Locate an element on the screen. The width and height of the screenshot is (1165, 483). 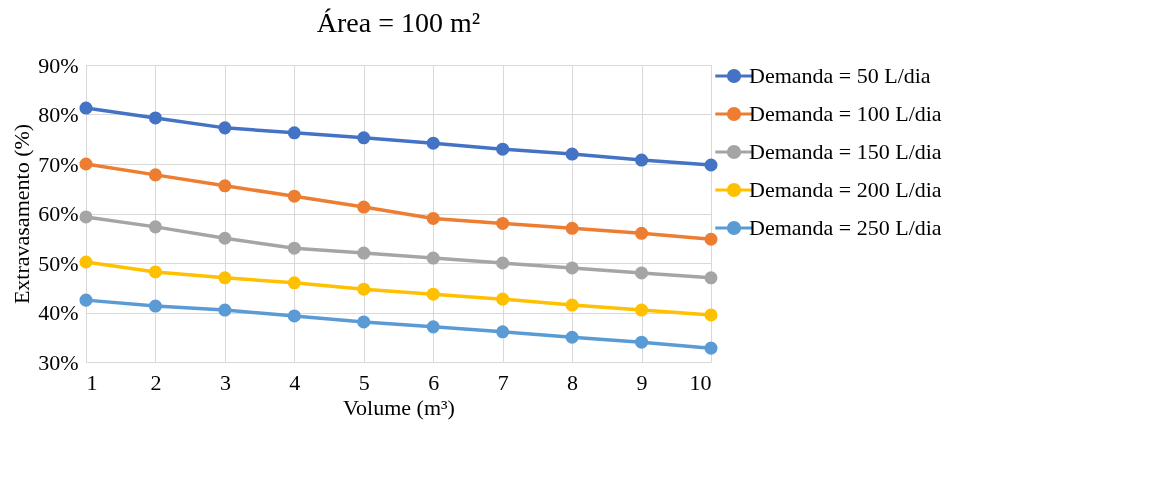
legend-label: Demanda = 150 L/dia is located at coordinates (845, 151).